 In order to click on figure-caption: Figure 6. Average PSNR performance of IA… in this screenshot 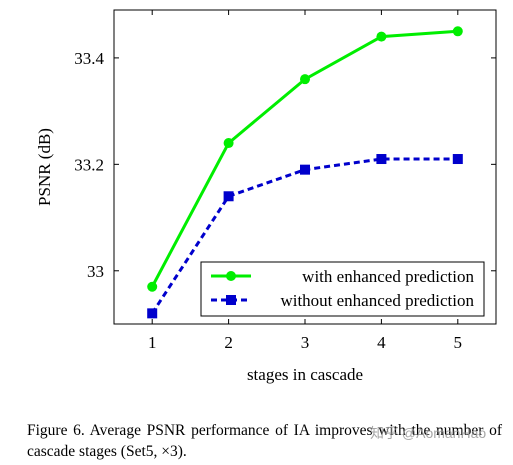, I will do `click(264, 441)`.